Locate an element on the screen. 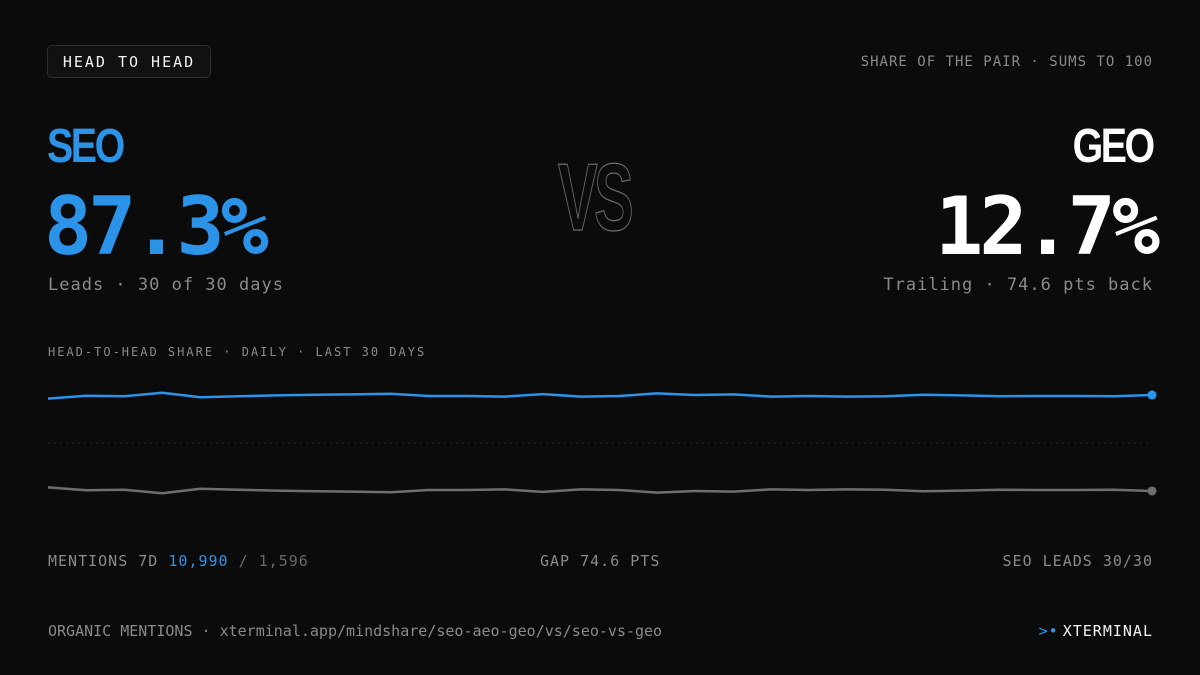 The image size is (1200, 675). brand-name: XTERMINAL is located at coordinates (1107, 631).